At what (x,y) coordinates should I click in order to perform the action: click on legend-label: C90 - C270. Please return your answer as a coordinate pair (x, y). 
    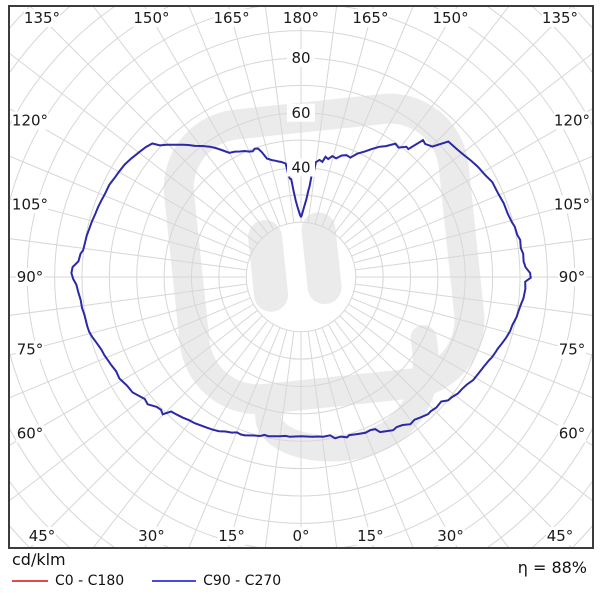
    Looking at the image, I should click on (242, 581).